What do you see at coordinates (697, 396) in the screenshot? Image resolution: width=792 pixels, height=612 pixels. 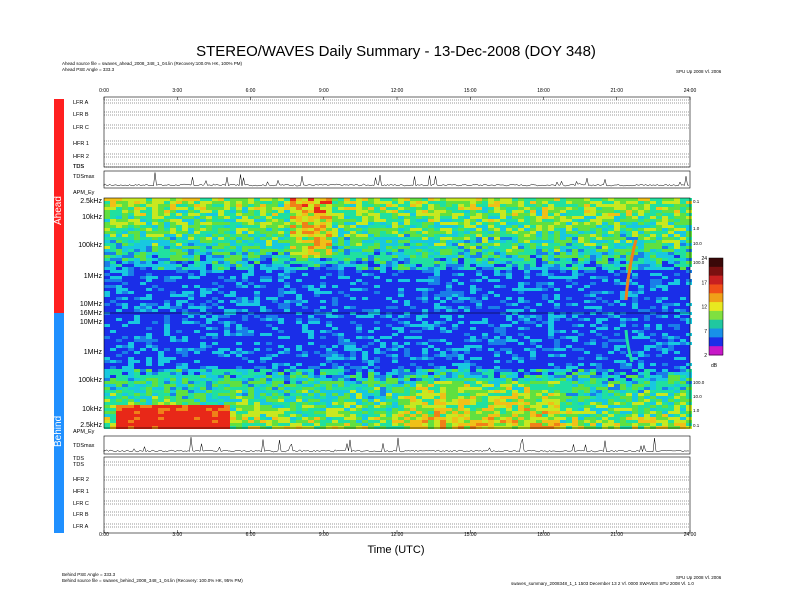 I see `right-tick-behind: 10.0` at bounding box center [697, 396].